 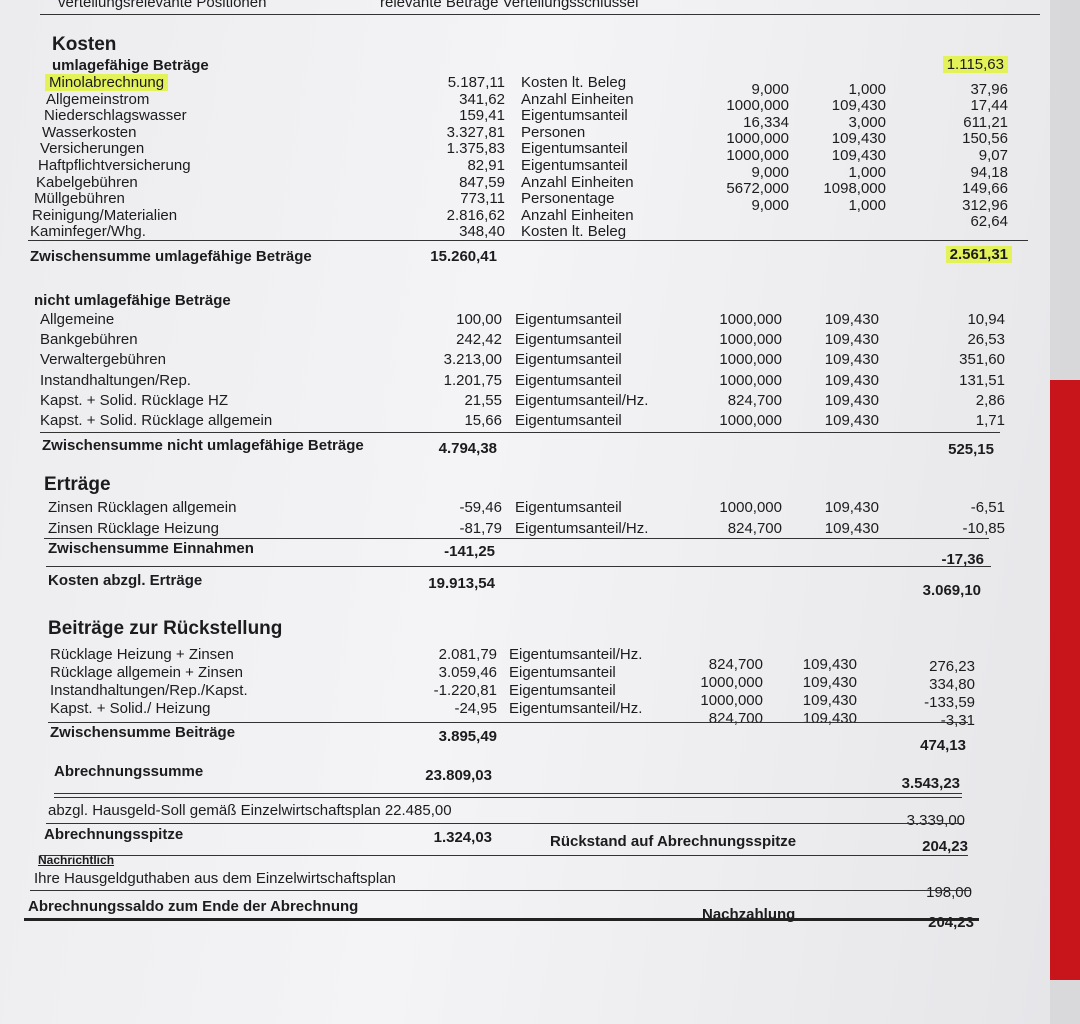 I want to click on arrears-label: Rückstand auf Abrechnungsspitze, so click(x=673, y=841).